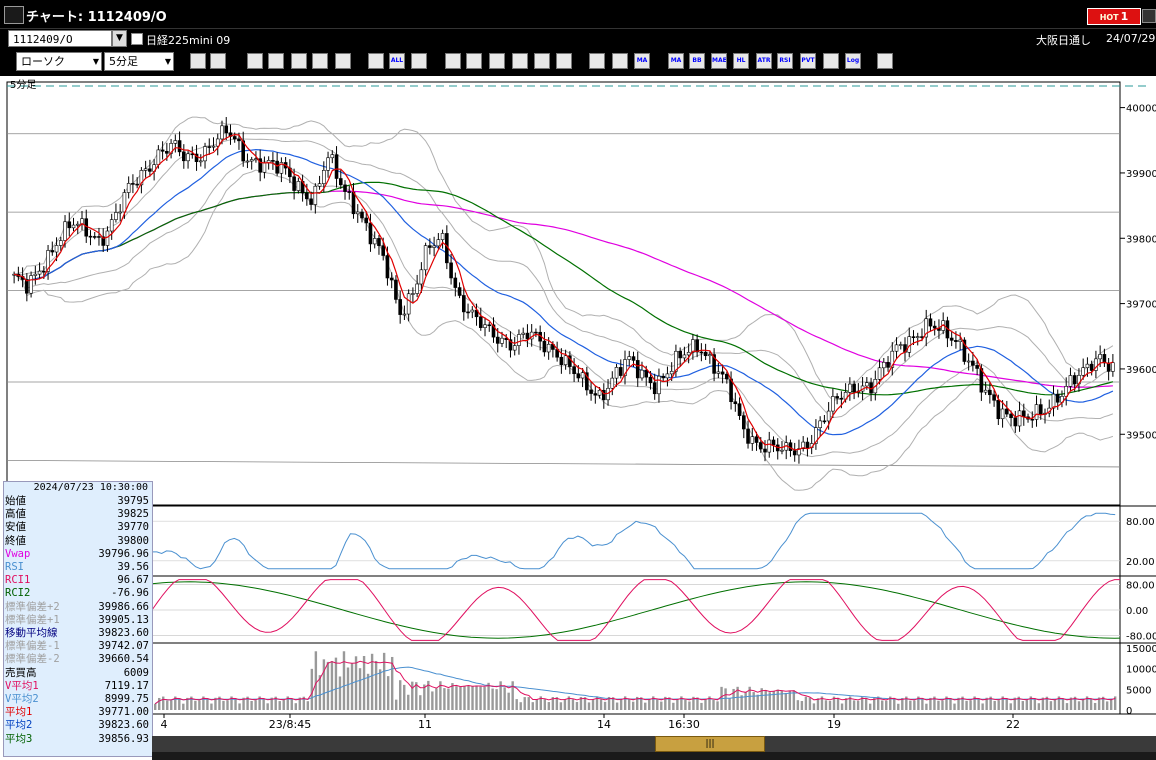 Image resolution: width=1156 pixels, height=760 pixels. What do you see at coordinates (139, 61) in the screenshot?
I see `interval-select: 5分足 ▼` at bounding box center [139, 61].